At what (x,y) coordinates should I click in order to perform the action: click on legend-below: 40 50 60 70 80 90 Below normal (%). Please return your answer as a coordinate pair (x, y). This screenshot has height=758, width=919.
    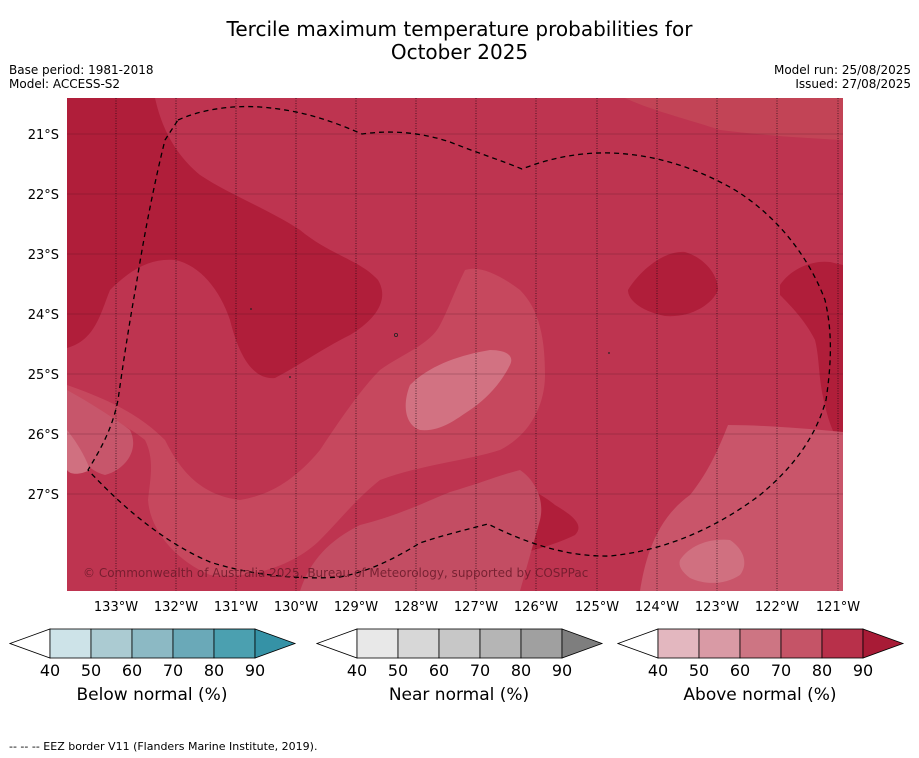
    Looking at the image, I should click on (153, 670).